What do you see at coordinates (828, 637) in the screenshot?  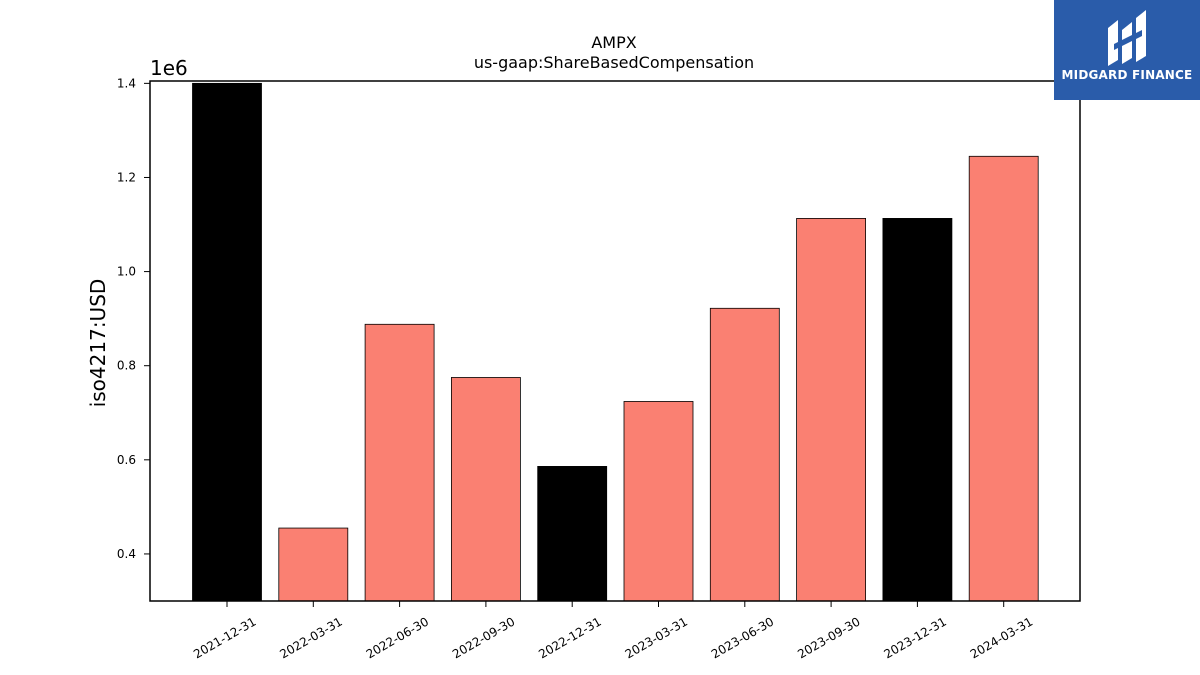 I see `x-tick-label: 2023-09-30` at bounding box center [828, 637].